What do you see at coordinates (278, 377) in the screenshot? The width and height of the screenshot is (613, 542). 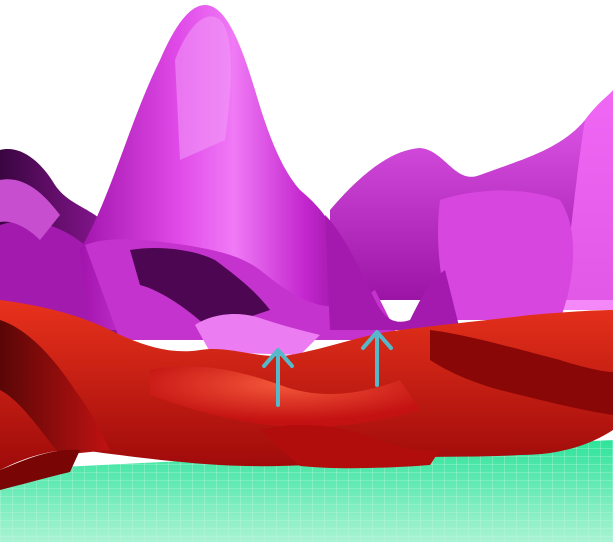 I see `arrow-left` at bounding box center [278, 377].